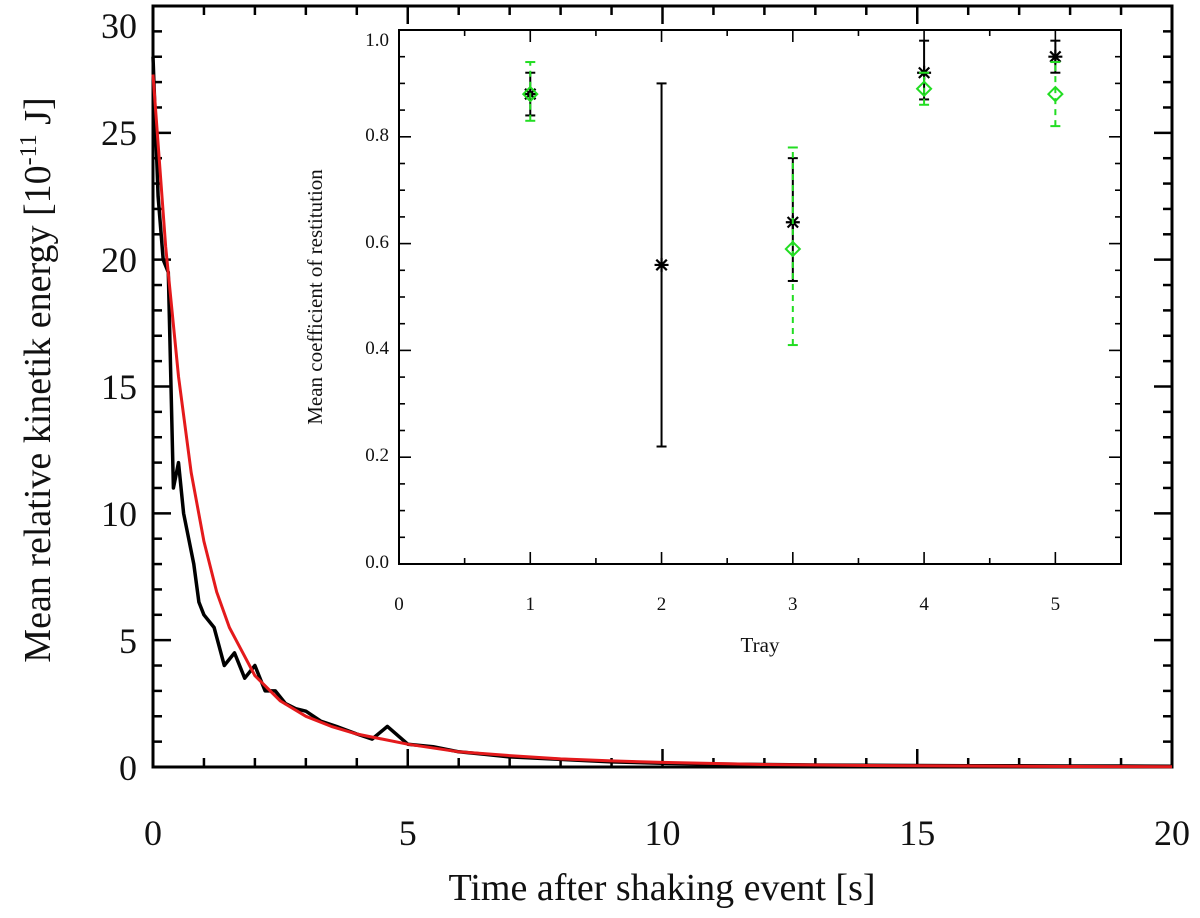 The image size is (1200, 918). What do you see at coordinates (377, 348) in the screenshot?
I see `inset-y-tick-label: 0.4` at bounding box center [377, 348].